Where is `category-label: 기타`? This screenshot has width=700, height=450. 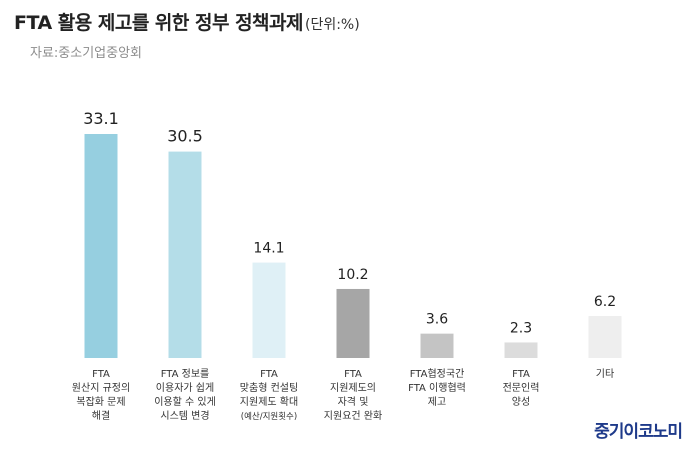
category-label: 기타 is located at coordinates (605, 374).